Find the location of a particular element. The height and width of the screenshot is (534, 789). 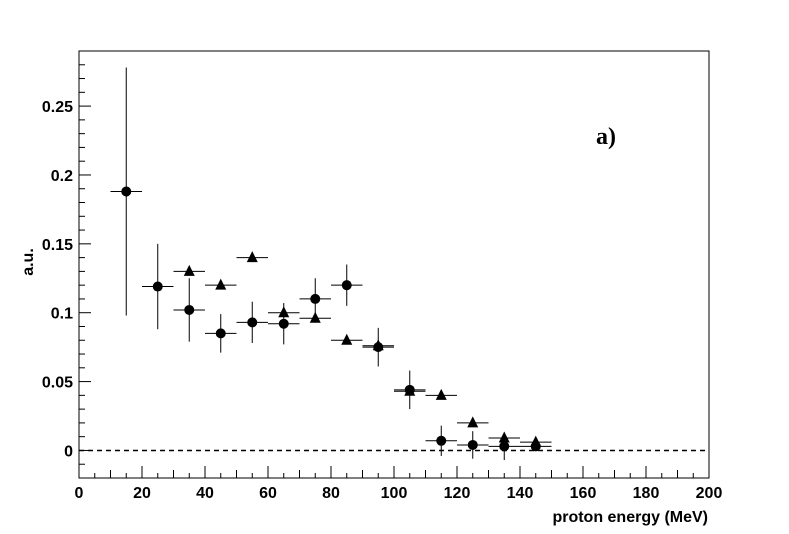

y-tick-label: 0.15 is located at coordinates (57, 245).